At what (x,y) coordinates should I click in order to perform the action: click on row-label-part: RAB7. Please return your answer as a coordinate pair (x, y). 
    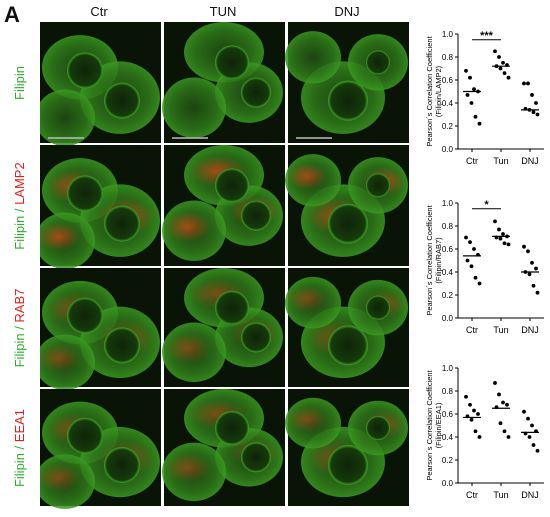
    Looking at the image, I should click on (19, 305).